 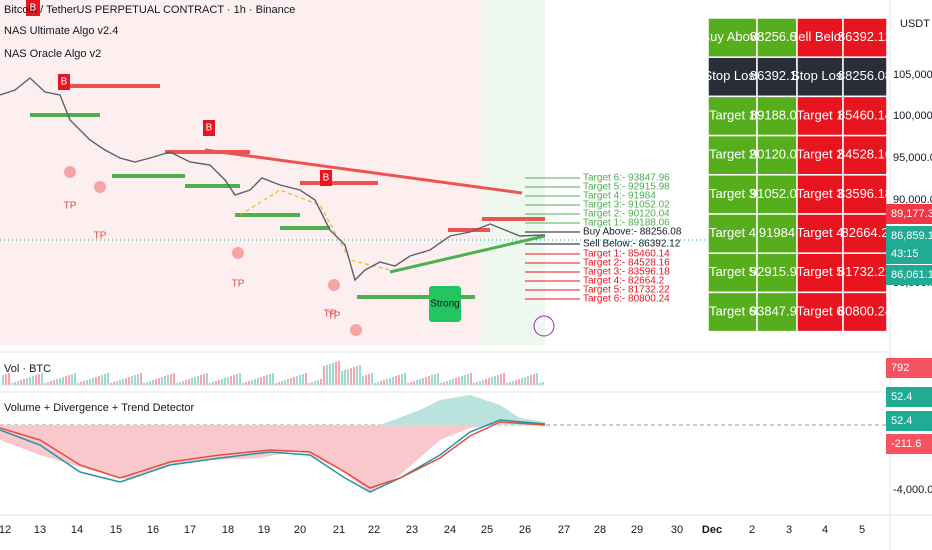 What do you see at coordinates (552, 238) in the screenshot?
I see `target-ladder` at bounding box center [552, 238].